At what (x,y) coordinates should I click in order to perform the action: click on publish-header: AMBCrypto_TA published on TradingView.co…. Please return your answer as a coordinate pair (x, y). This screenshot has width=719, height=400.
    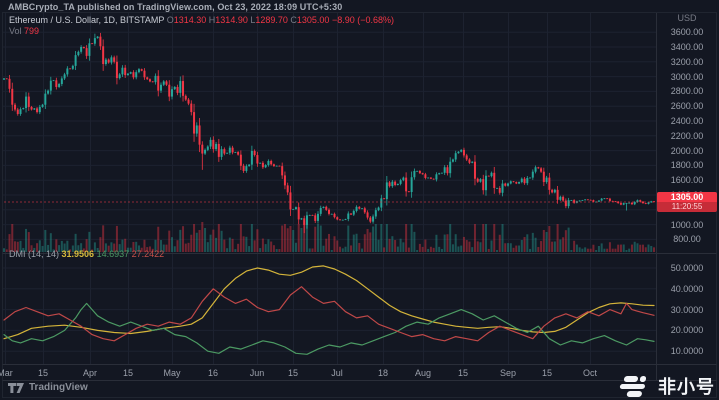
    Looking at the image, I should click on (175, 7).